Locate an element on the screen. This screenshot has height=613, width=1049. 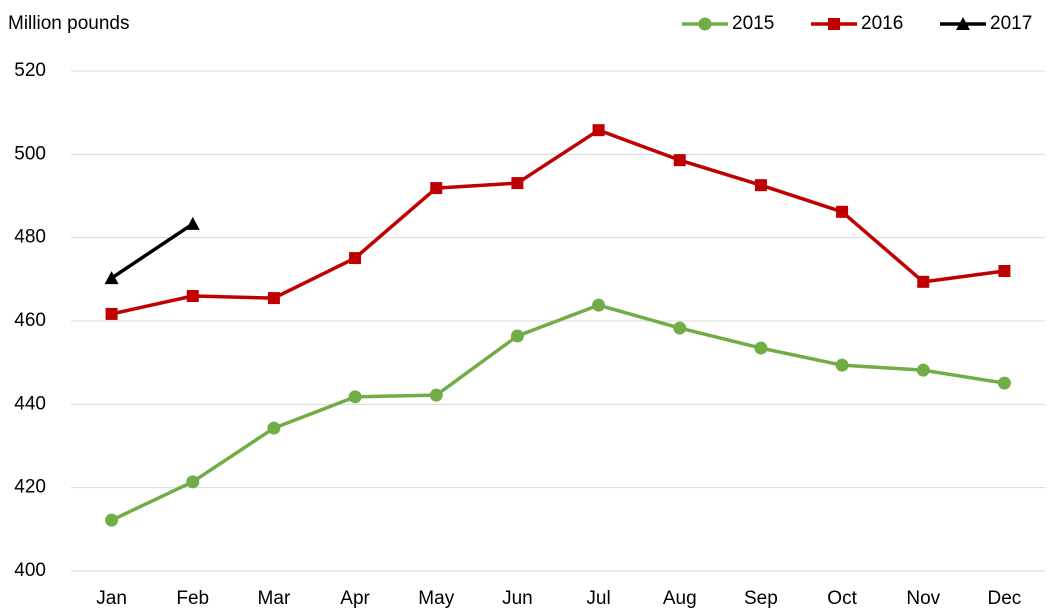
x-tick-label: May is located at coordinates (436, 598).